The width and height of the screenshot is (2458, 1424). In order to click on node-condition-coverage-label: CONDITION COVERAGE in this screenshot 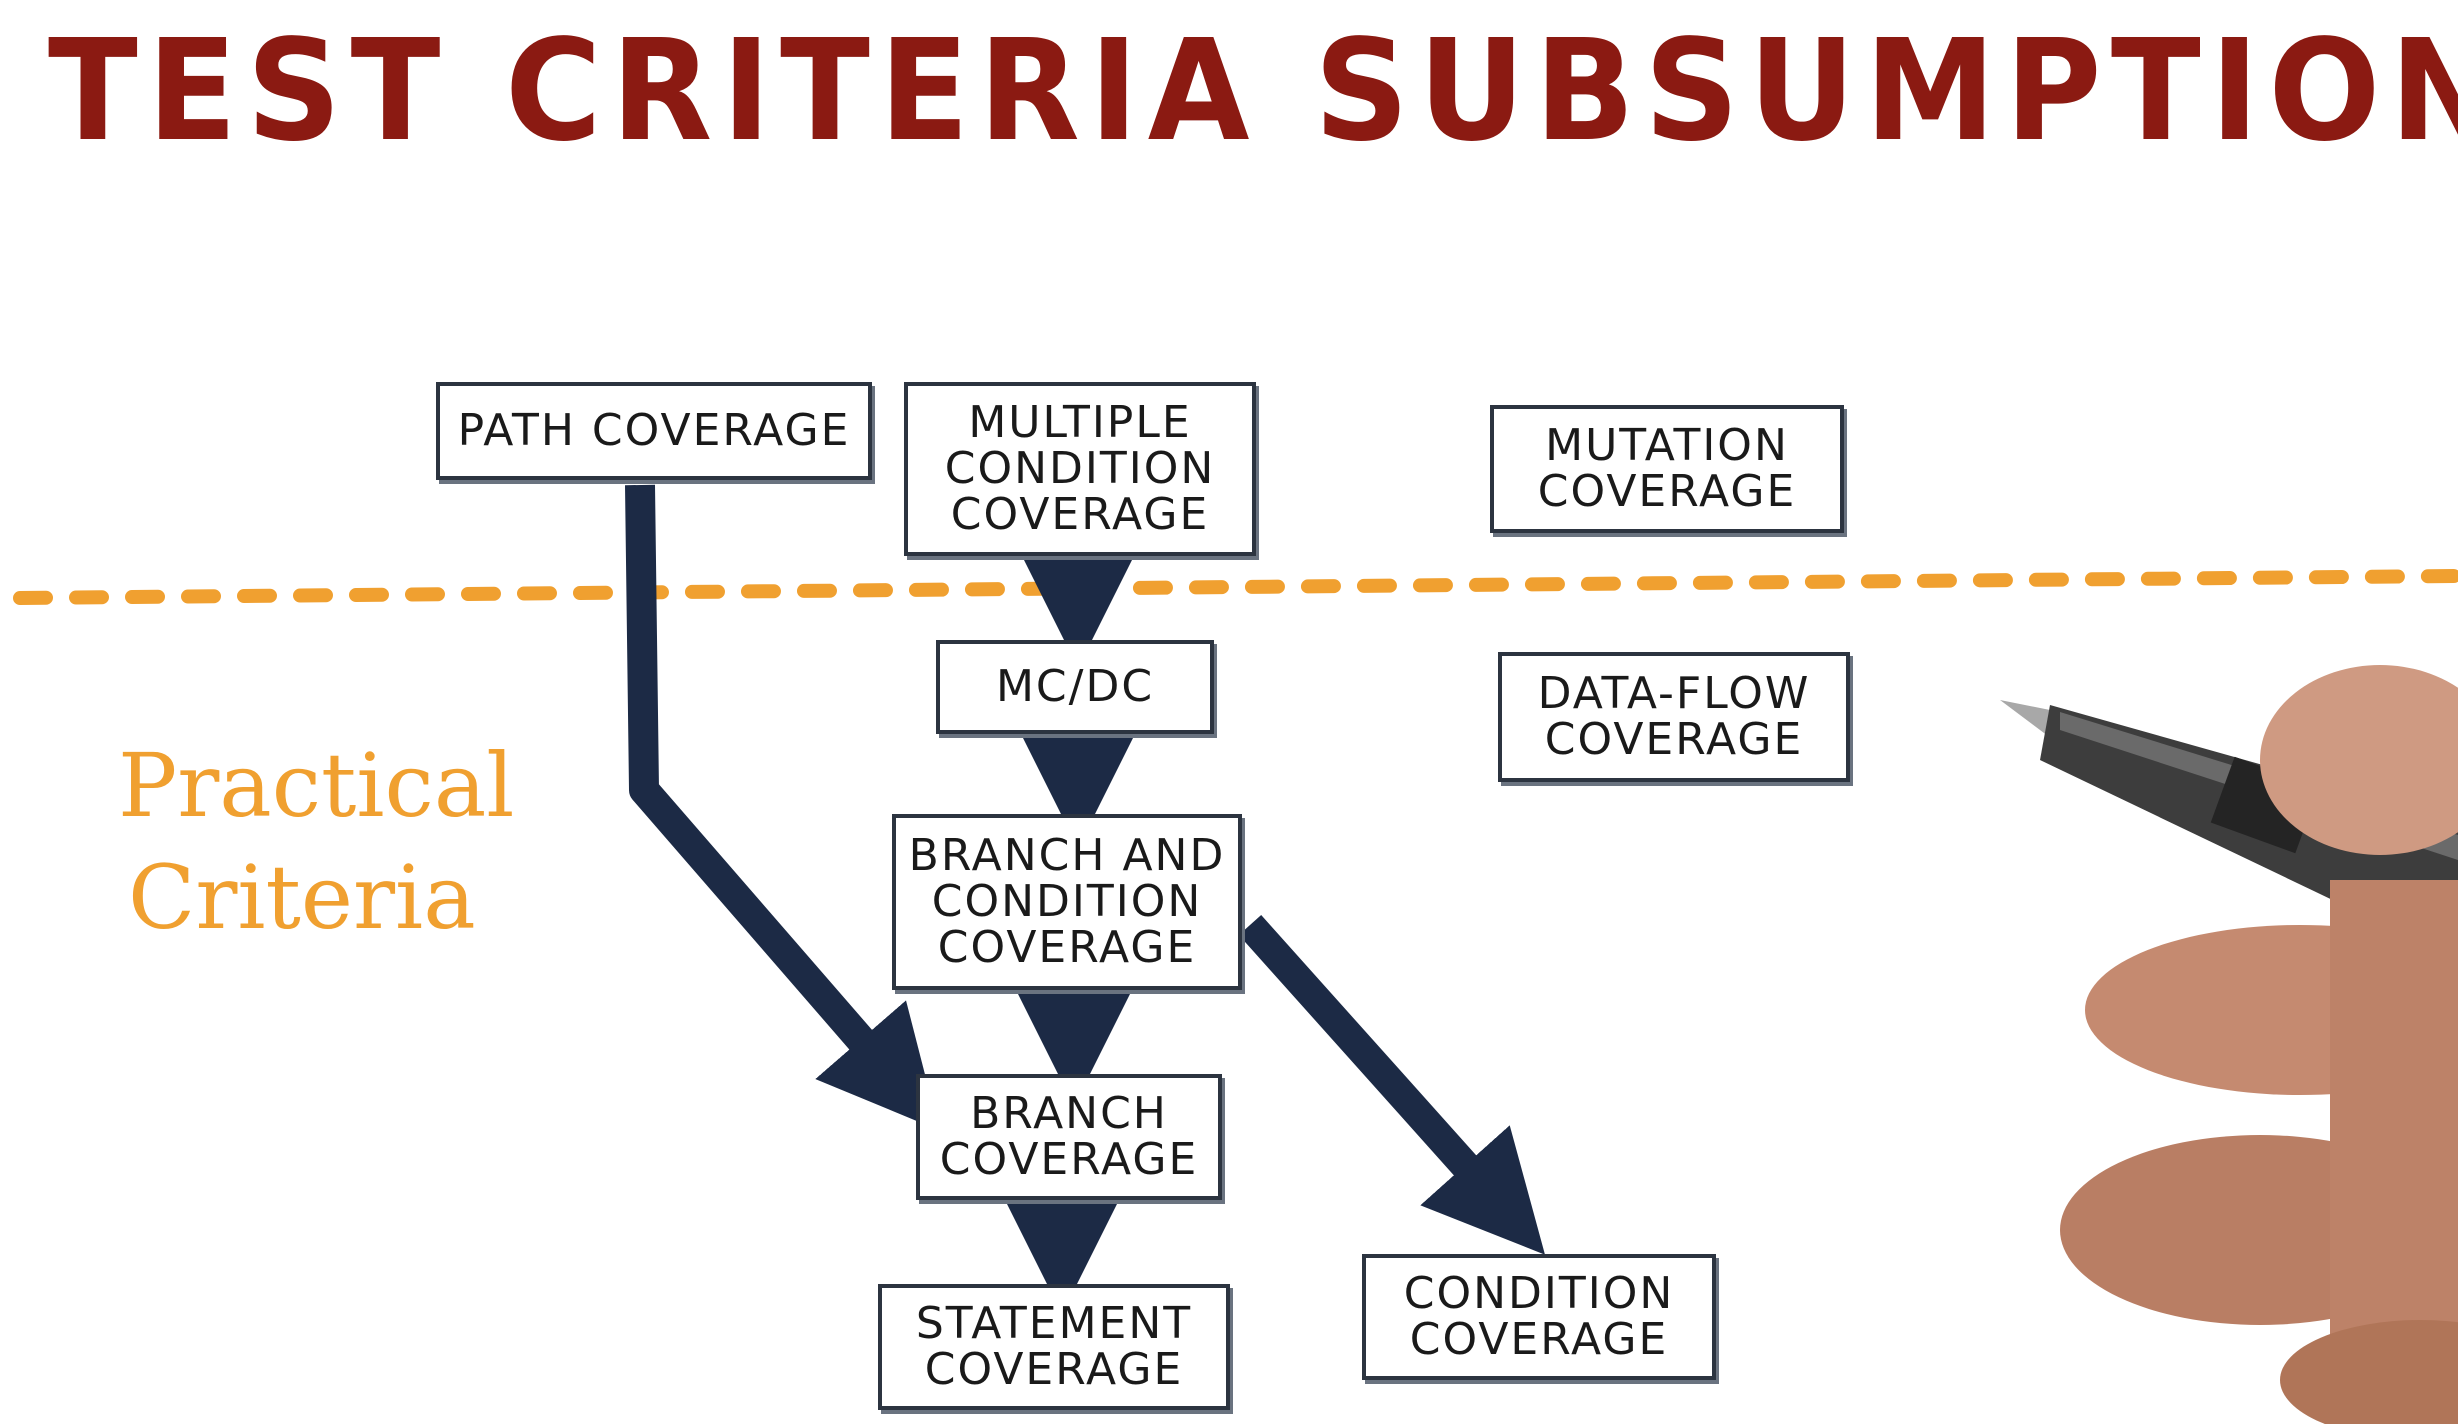, I will do `click(1539, 1316)`.